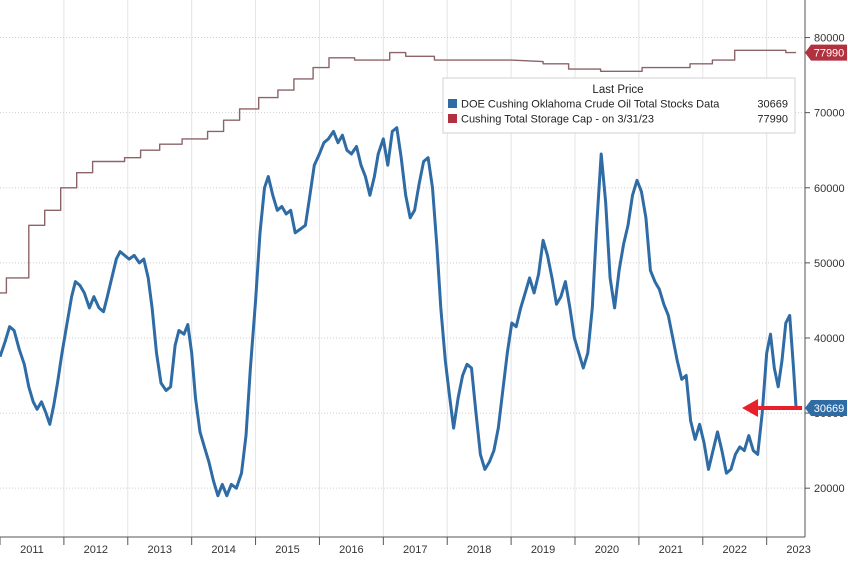 The height and width of the screenshot is (564, 848). I want to click on x-tick-label: 2020, so click(607, 550).